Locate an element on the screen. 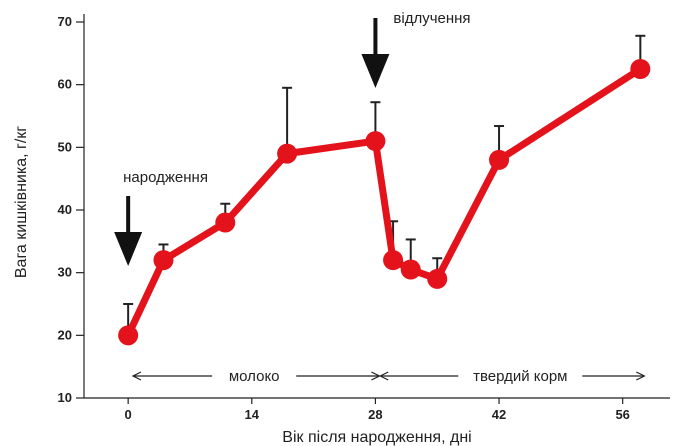 Image resolution: width=673 pixels, height=446 pixels. x-tick-label: 28 is located at coordinates (375, 414).